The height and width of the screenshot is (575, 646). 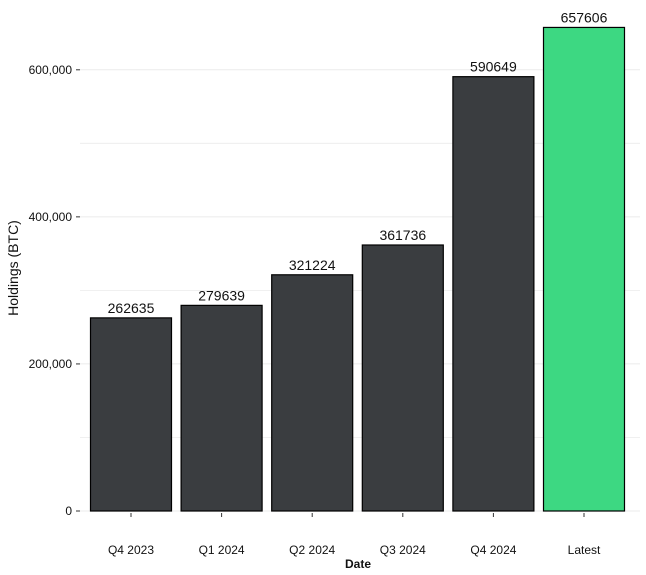 What do you see at coordinates (131, 308) in the screenshot?
I see `bar-value-label: 262635` at bounding box center [131, 308].